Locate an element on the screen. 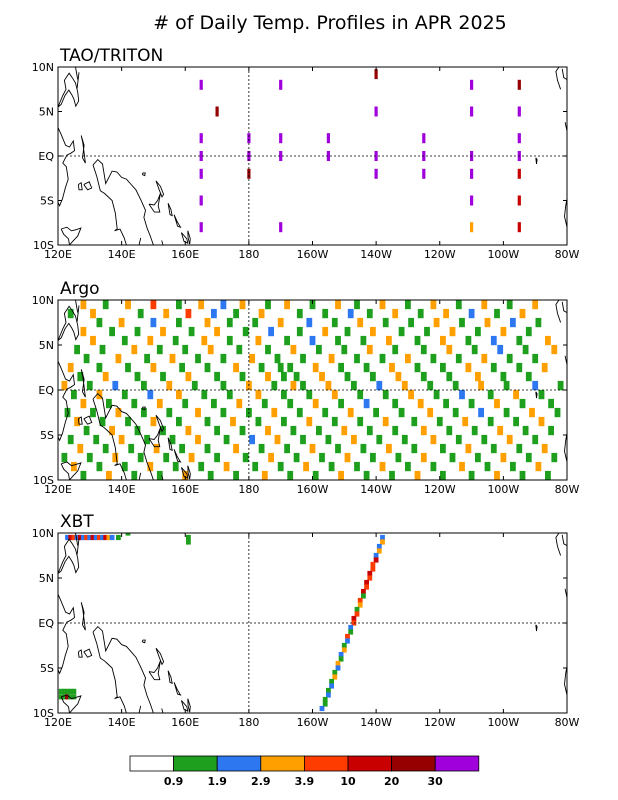  y-tick-label: 5N is located at coordinates (46, 578).